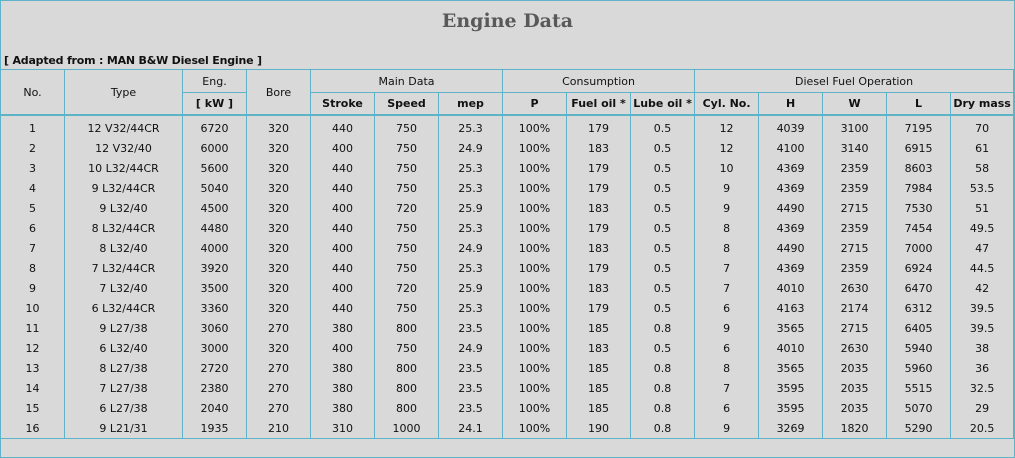 This screenshot has height=458, width=1015. What do you see at coordinates (342, 428) in the screenshot?
I see `cell-stroke: 310` at bounding box center [342, 428].